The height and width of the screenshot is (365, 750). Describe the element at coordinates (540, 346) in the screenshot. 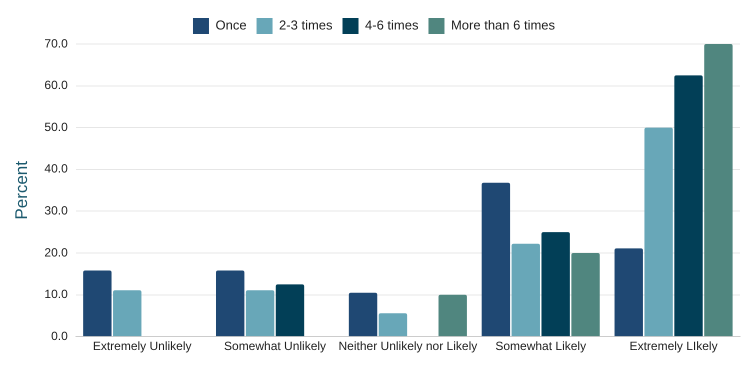

I see `x-tick-label: Somewhat Likely` at that location.